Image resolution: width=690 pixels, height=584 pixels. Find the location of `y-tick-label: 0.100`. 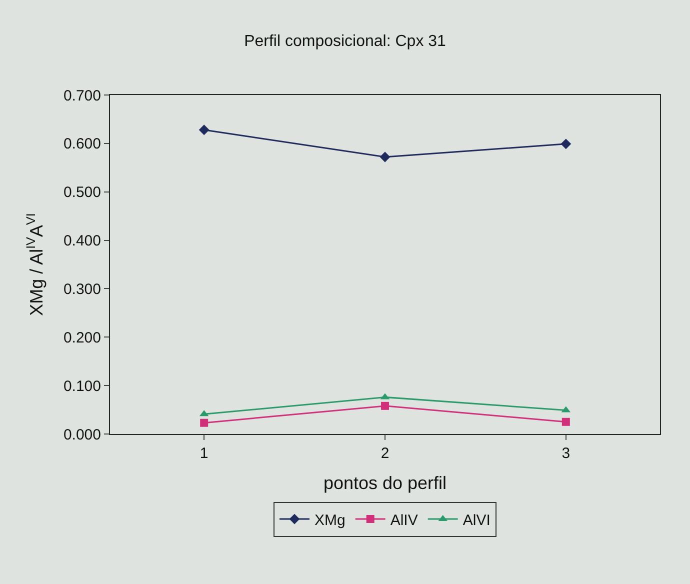

y-tick-label: 0.100 is located at coordinates (82, 386).